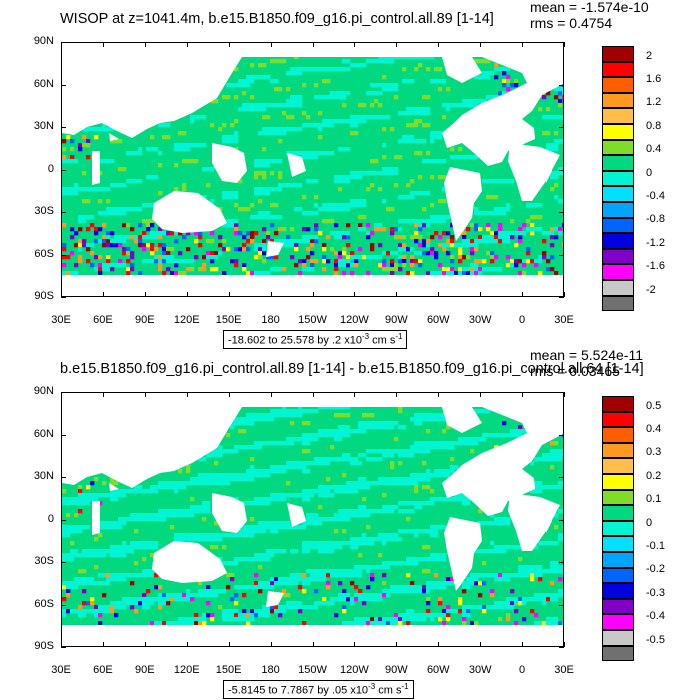  What do you see at coordinates (654, 102) in the screenshot?
I see `legend-level-label: 1.2` at bounding box center [654, 102].